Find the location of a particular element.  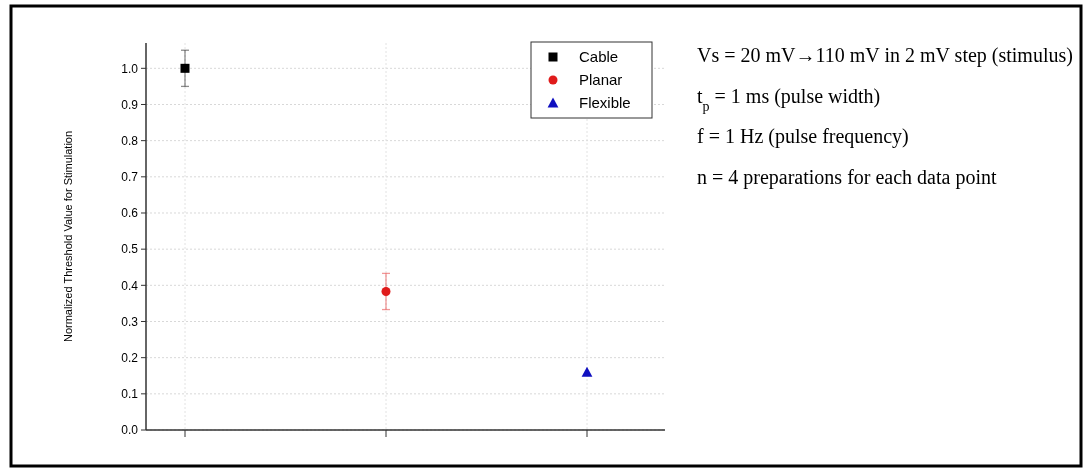

y-tick-label: 0.4 is located at coordinates (130, 285).